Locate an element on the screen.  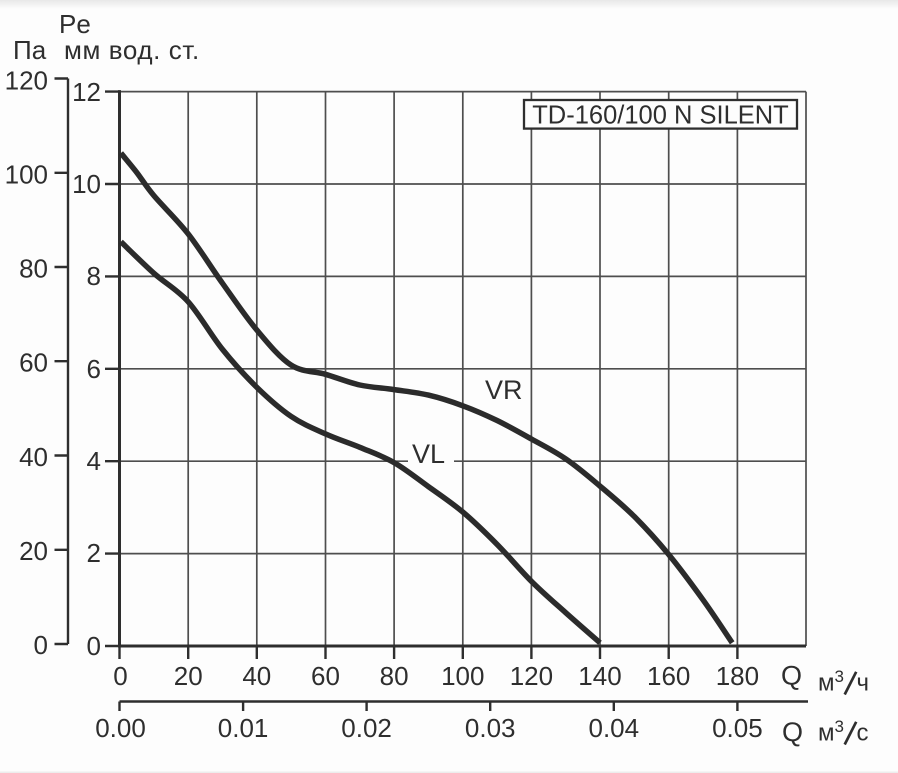
svg-text: TD-160/100 N SILENT is located at coordinates (660, 116).